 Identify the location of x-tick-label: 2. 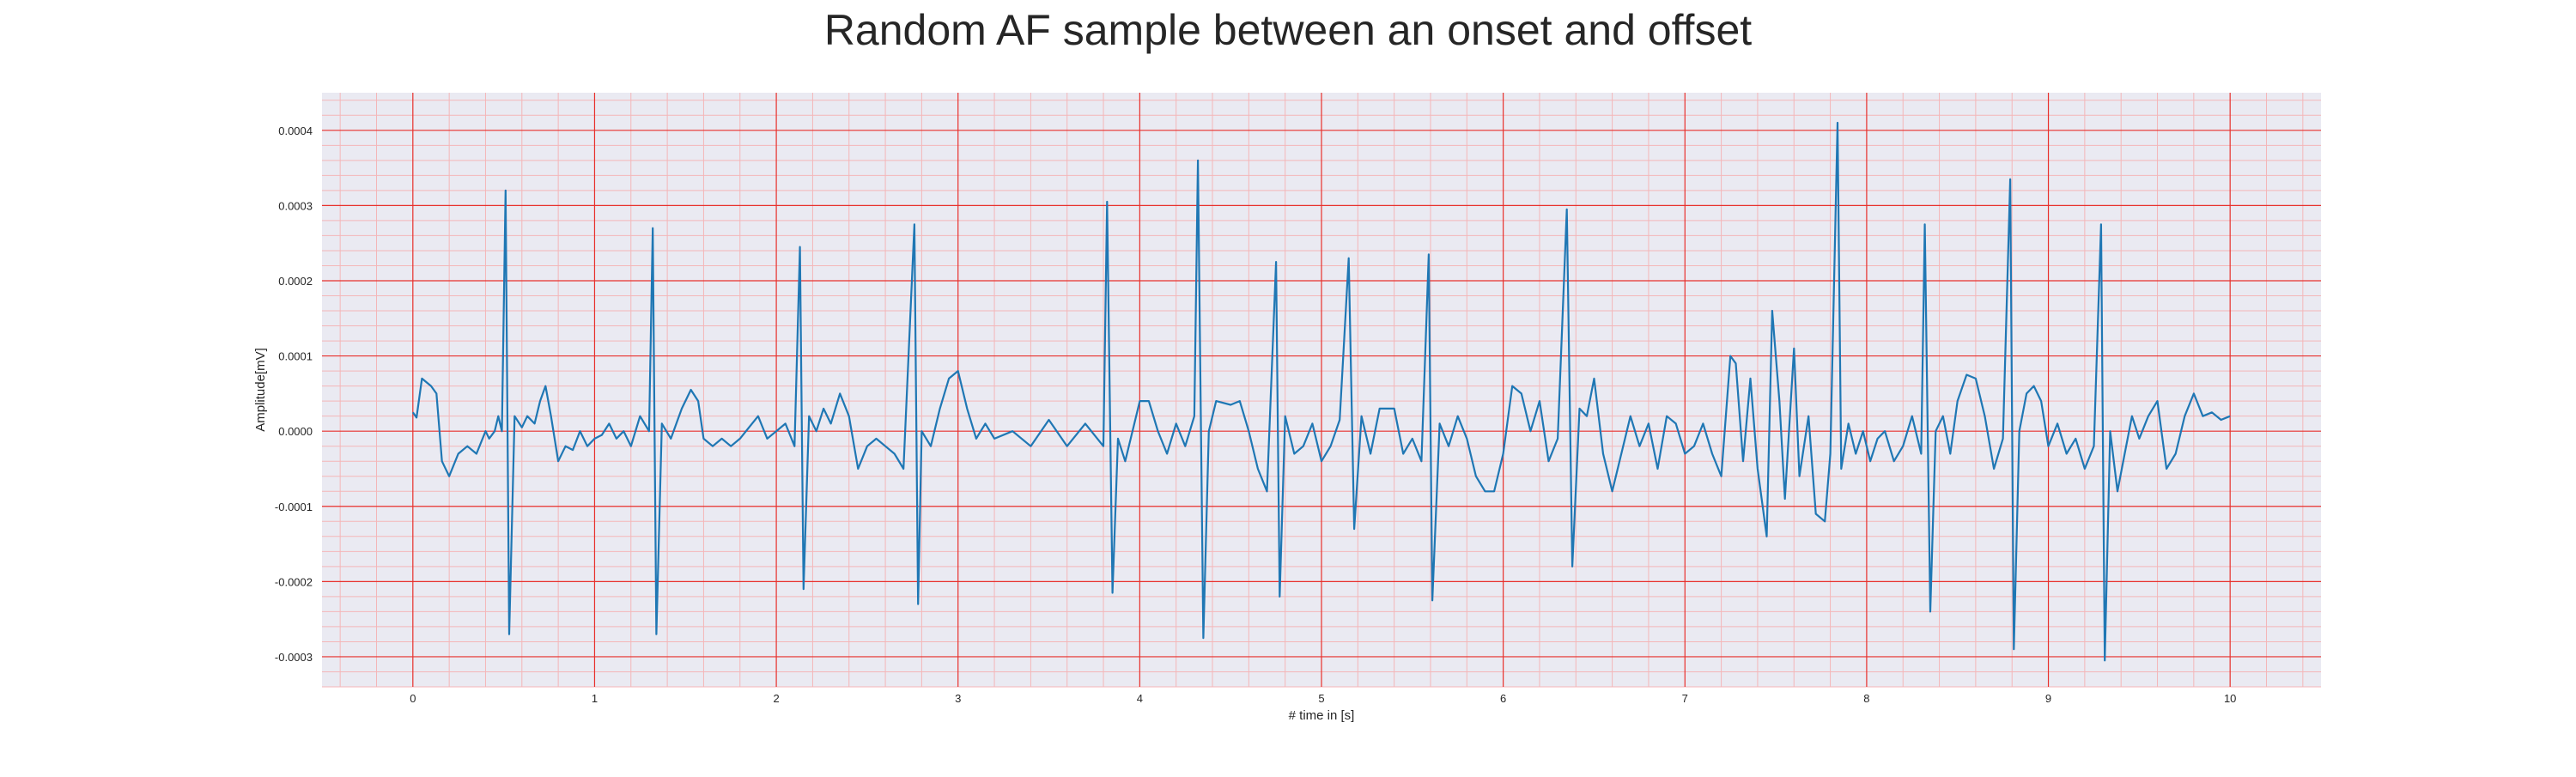
(776, 698).